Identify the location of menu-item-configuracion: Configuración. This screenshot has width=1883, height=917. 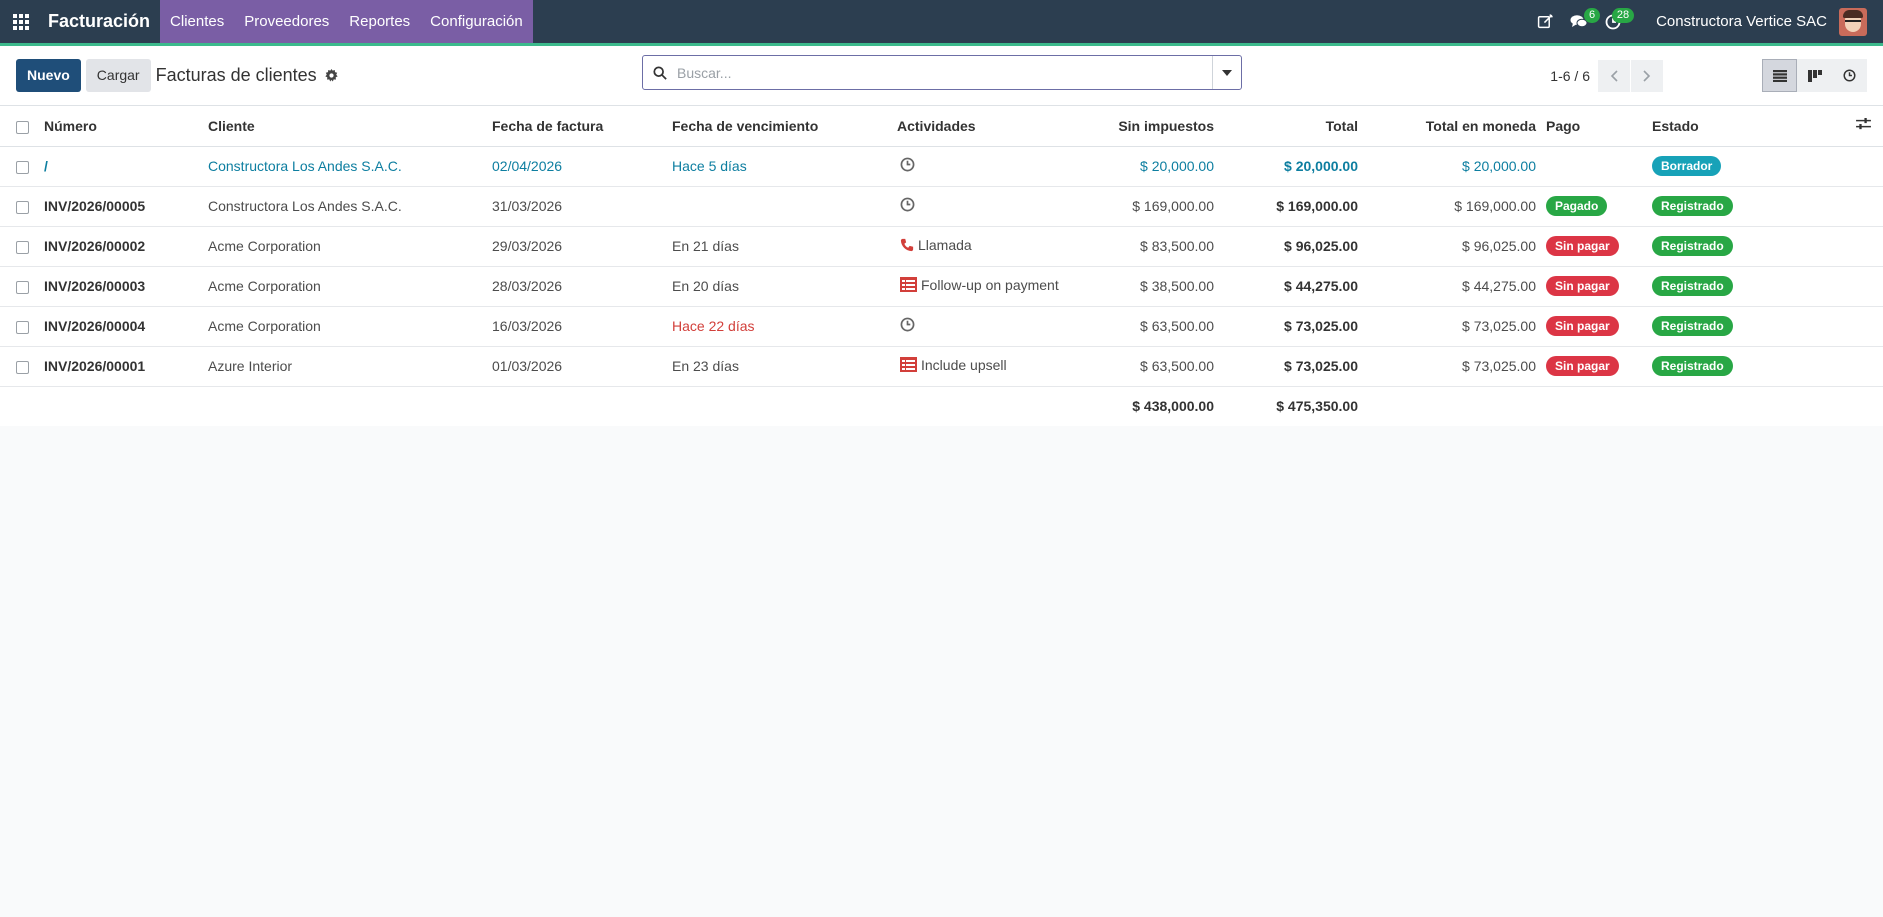
(476, 21).